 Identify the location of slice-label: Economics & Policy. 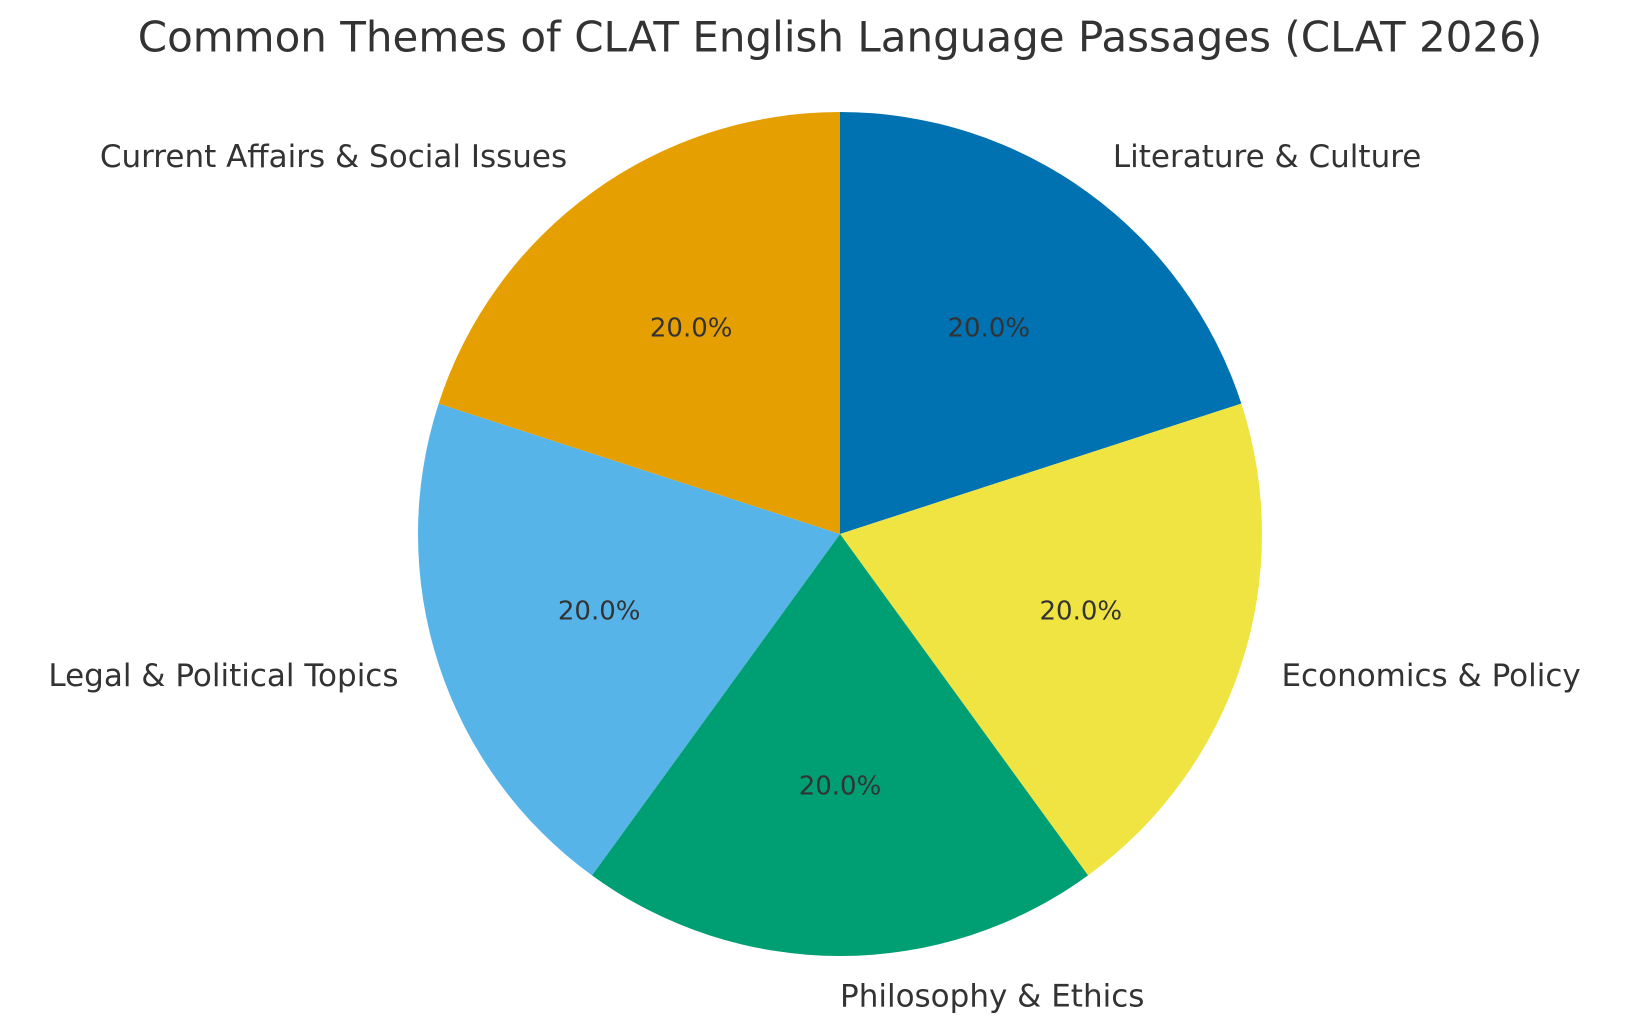
(1430, 676).